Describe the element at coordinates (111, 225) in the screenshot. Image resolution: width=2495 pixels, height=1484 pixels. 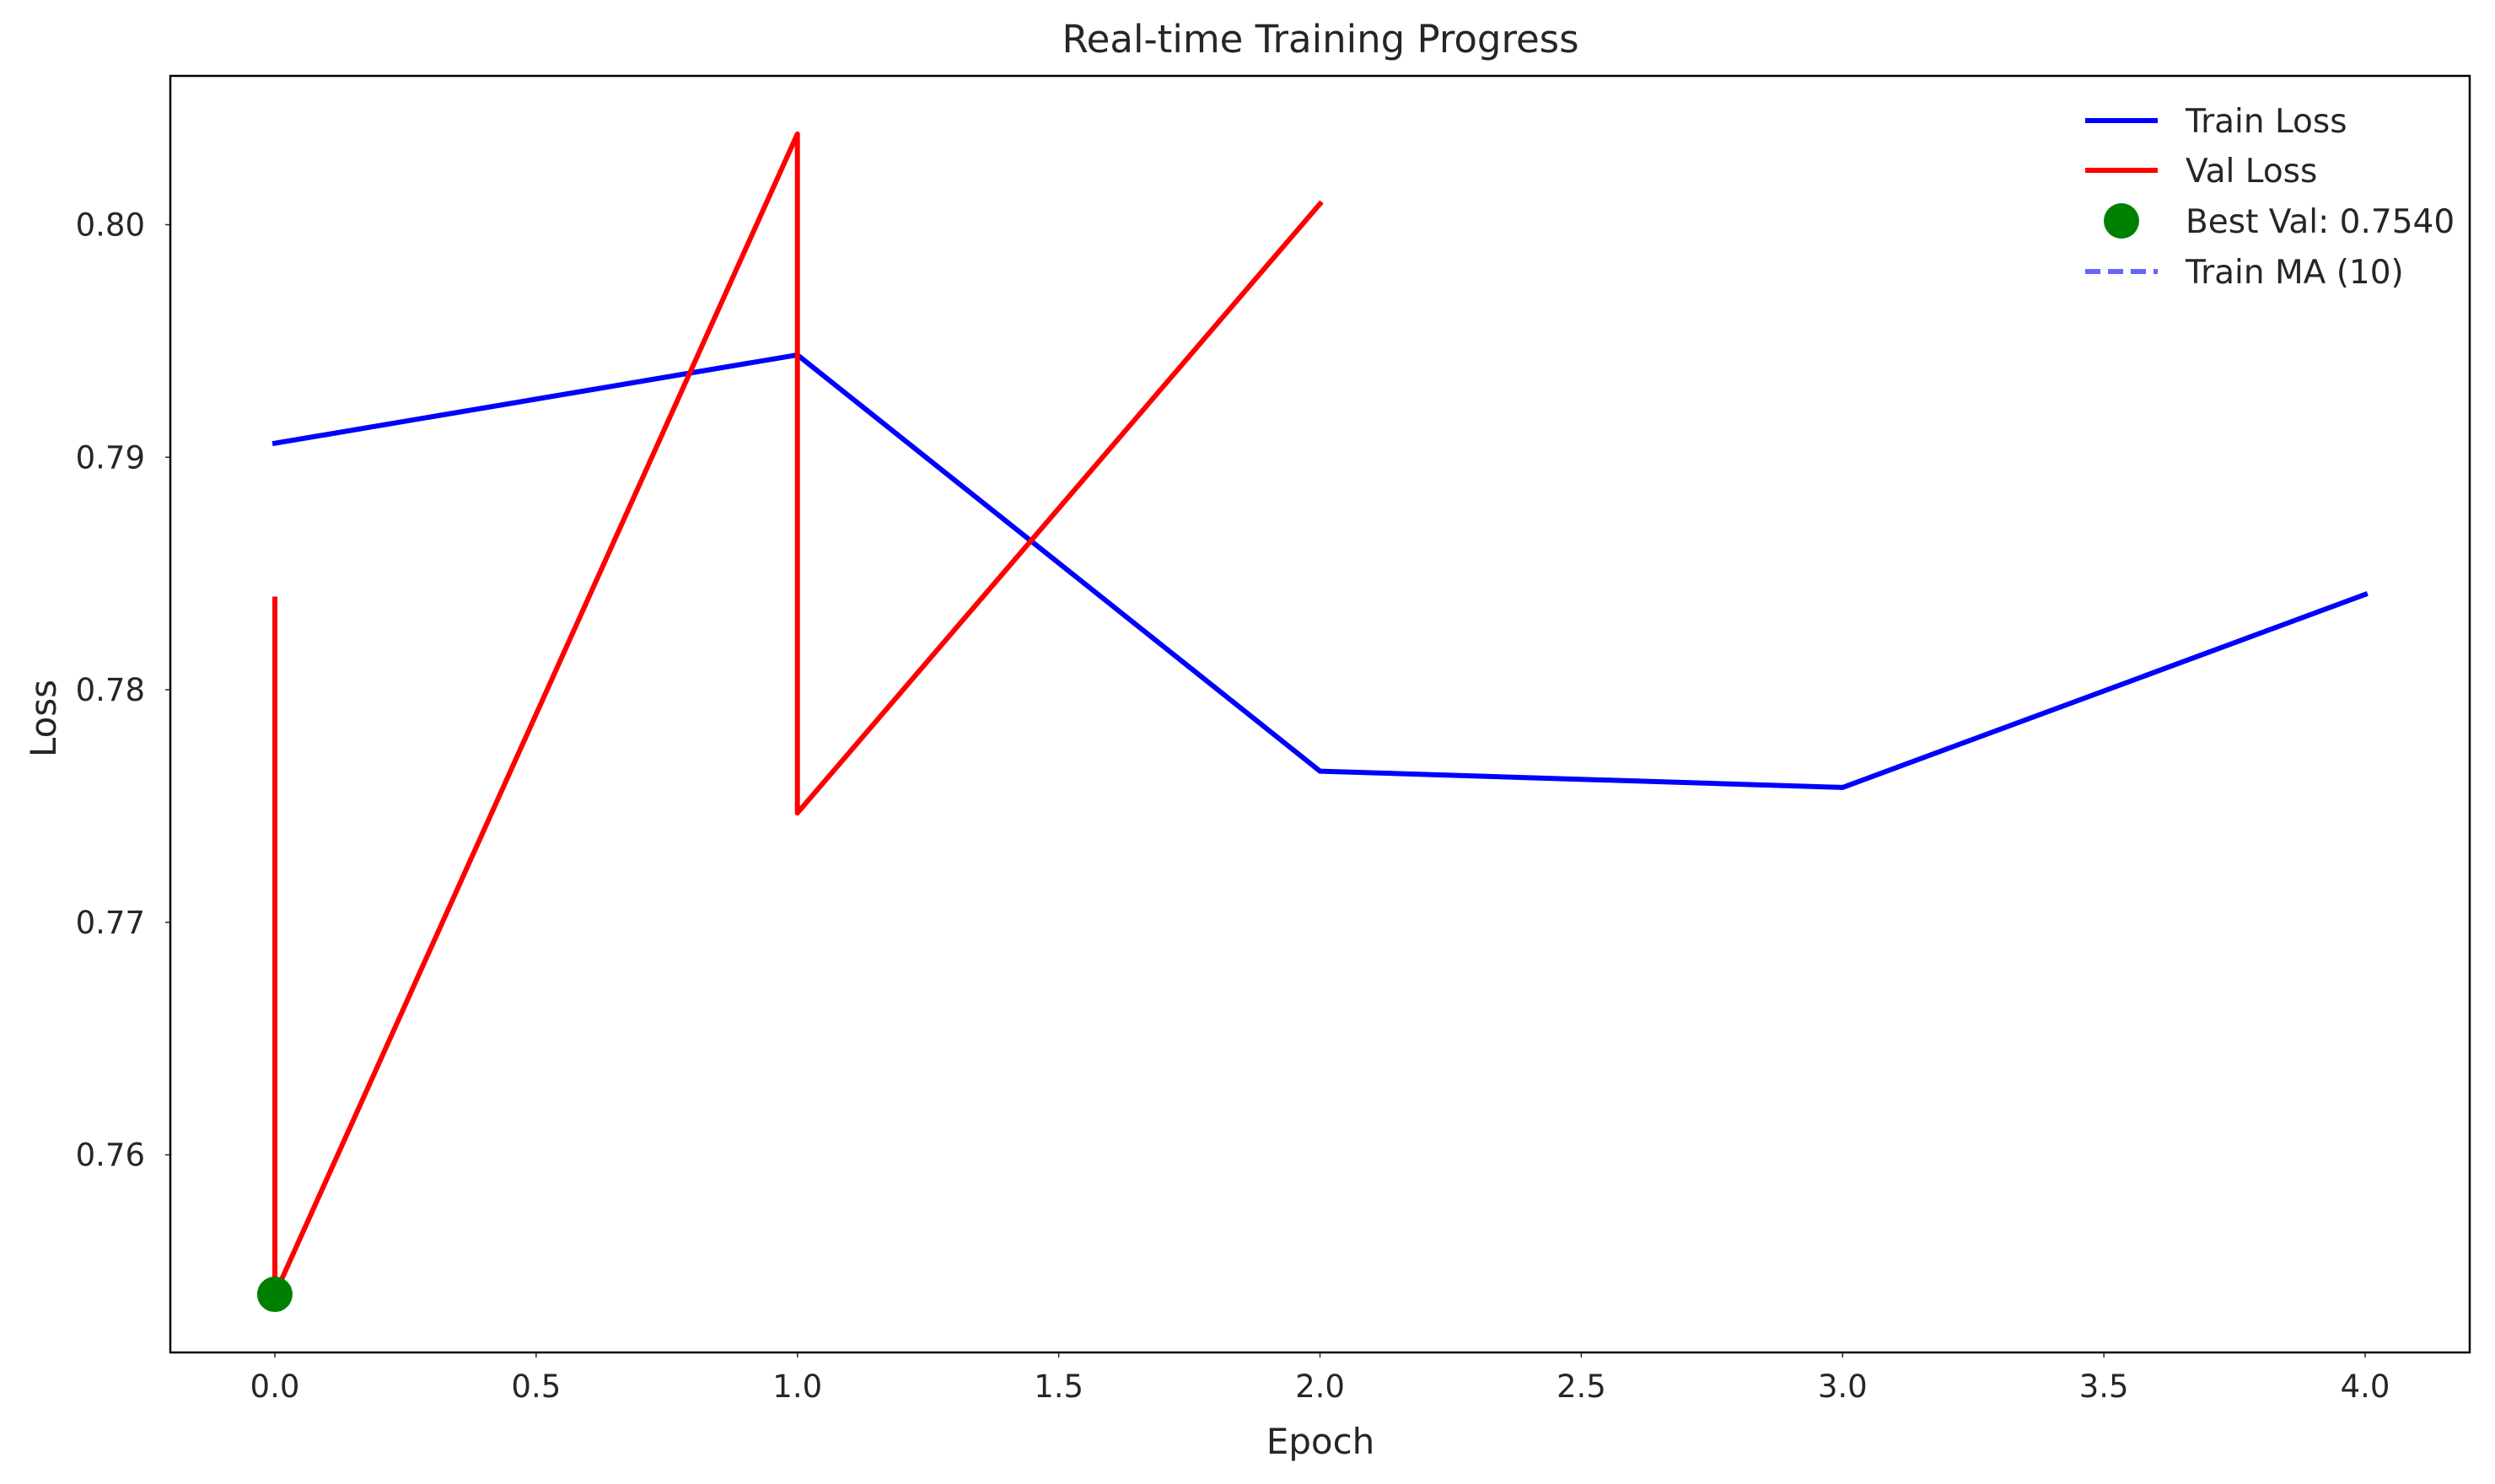
I see `y-tick-label: 0.80` at that location.